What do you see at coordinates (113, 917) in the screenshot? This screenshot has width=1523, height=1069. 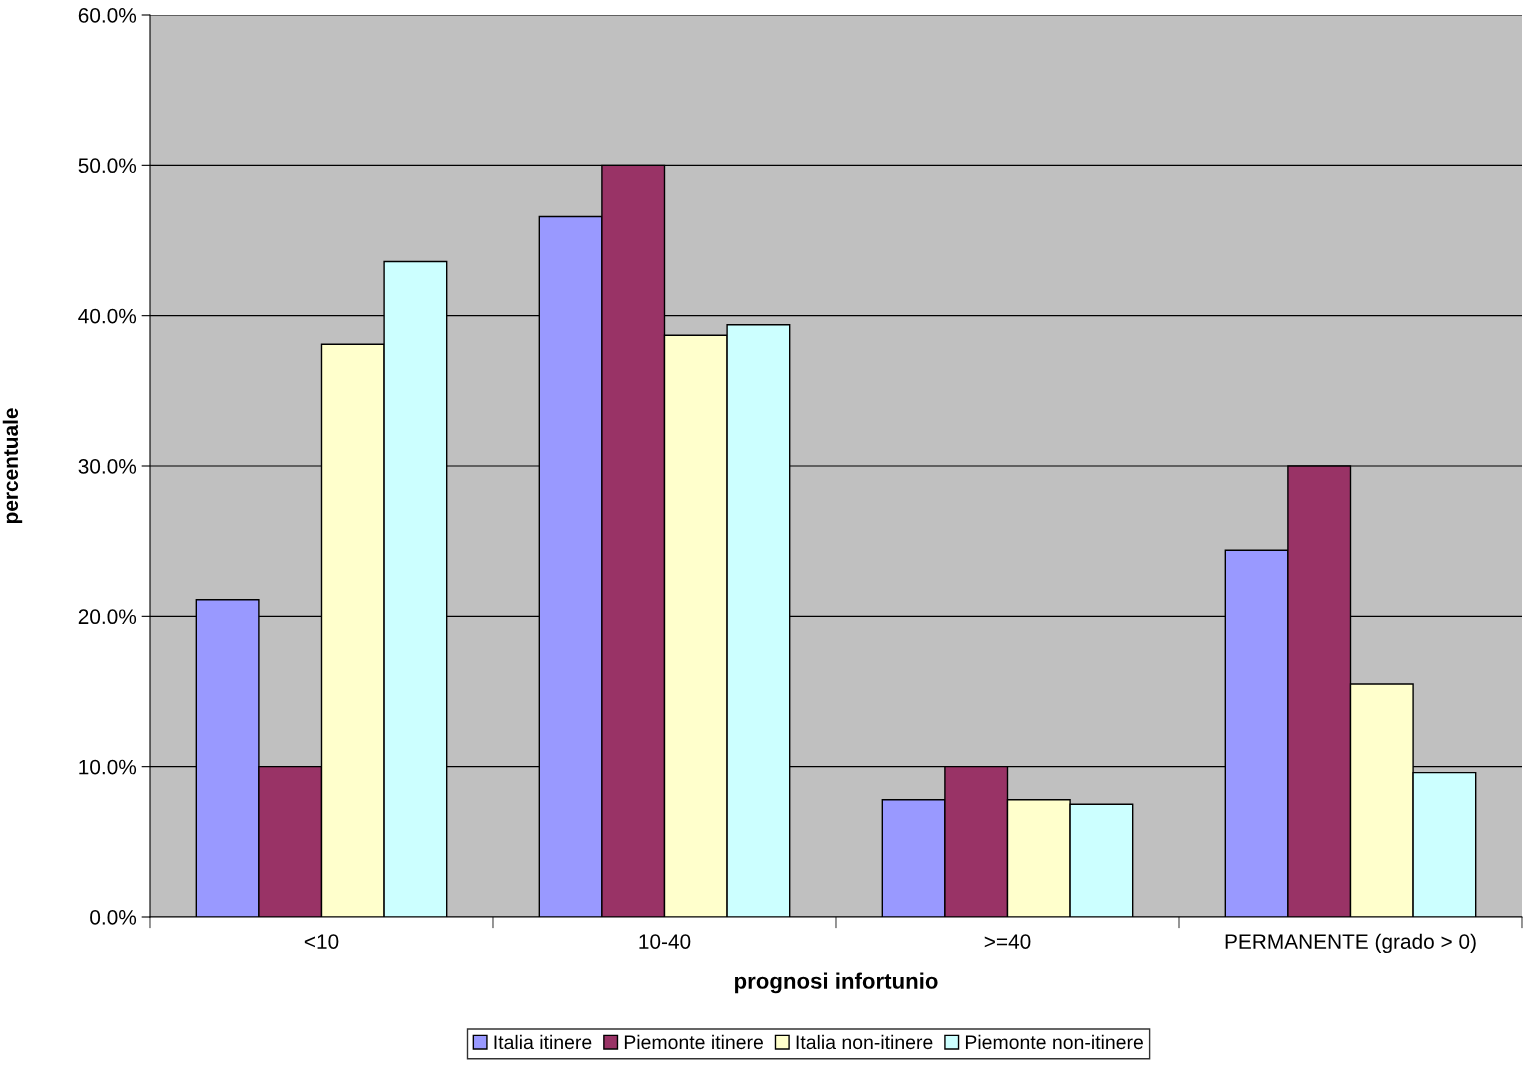 I see `y-tick-label: 0.0%` at bounding box center [113, 917].